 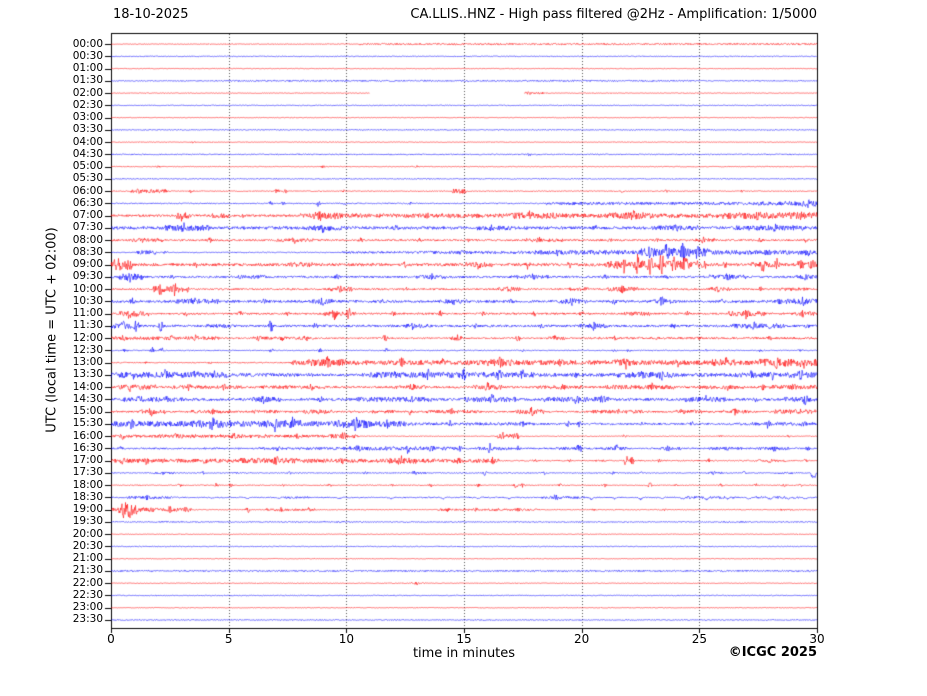 I want to click on y-tick-label: 13:00, so click(x=87, y=362).